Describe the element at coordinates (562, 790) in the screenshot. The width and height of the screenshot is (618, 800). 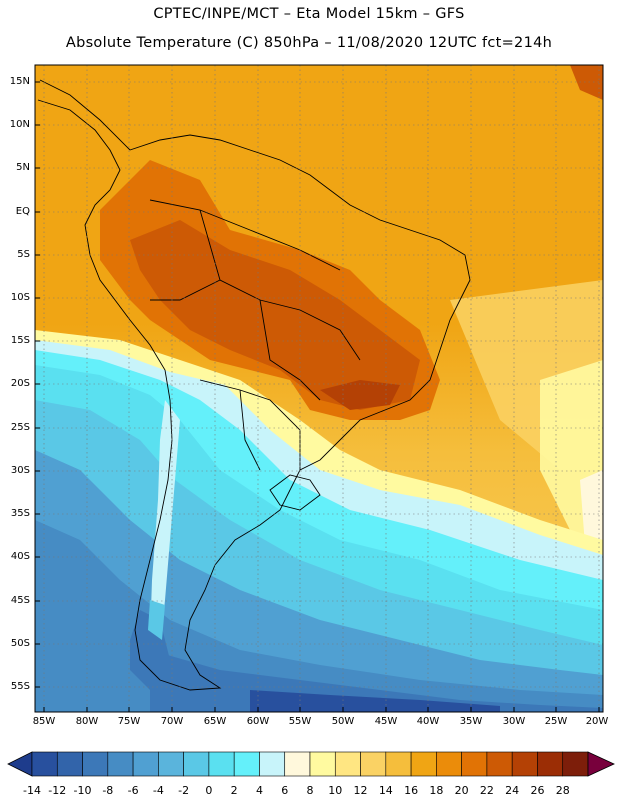
I see `colorbar-tick-label: 28` at that location.